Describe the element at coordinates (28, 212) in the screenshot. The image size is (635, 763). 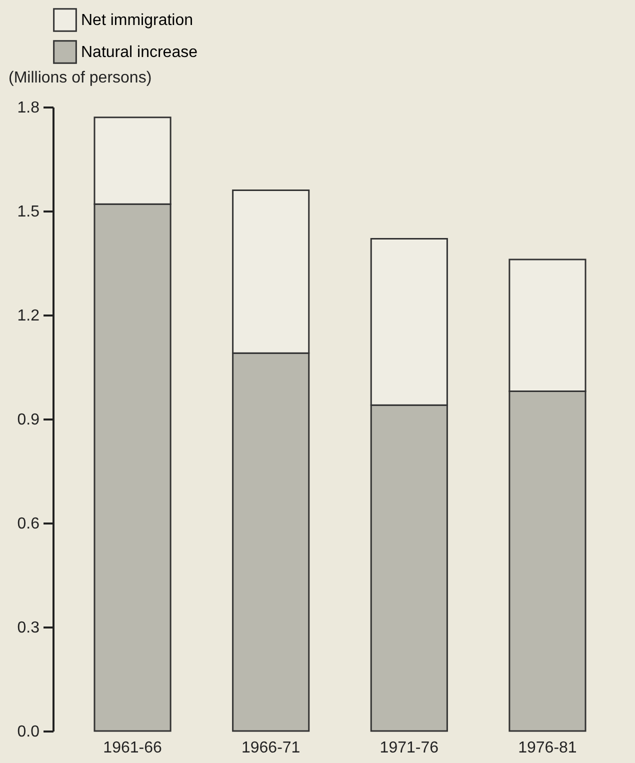
I see `y-tick-label: 1.5` at that location.